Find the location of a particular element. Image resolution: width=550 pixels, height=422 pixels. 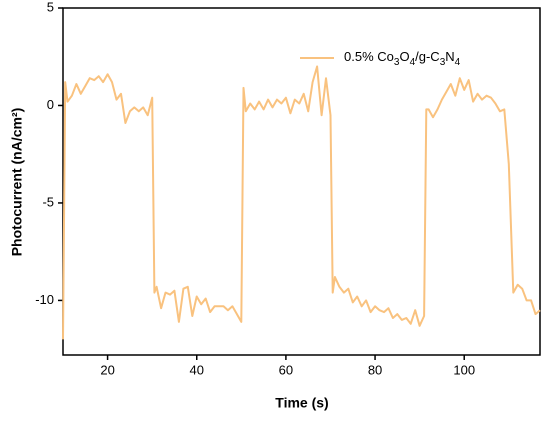

y-tick-label: 0 is located at coordinates (50, 104).